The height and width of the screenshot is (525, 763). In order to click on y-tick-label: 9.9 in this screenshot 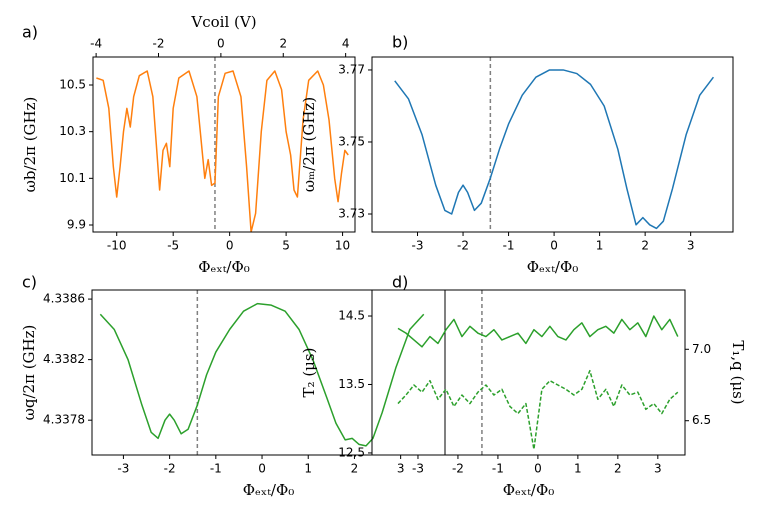, I will do `click(76, 225)`.